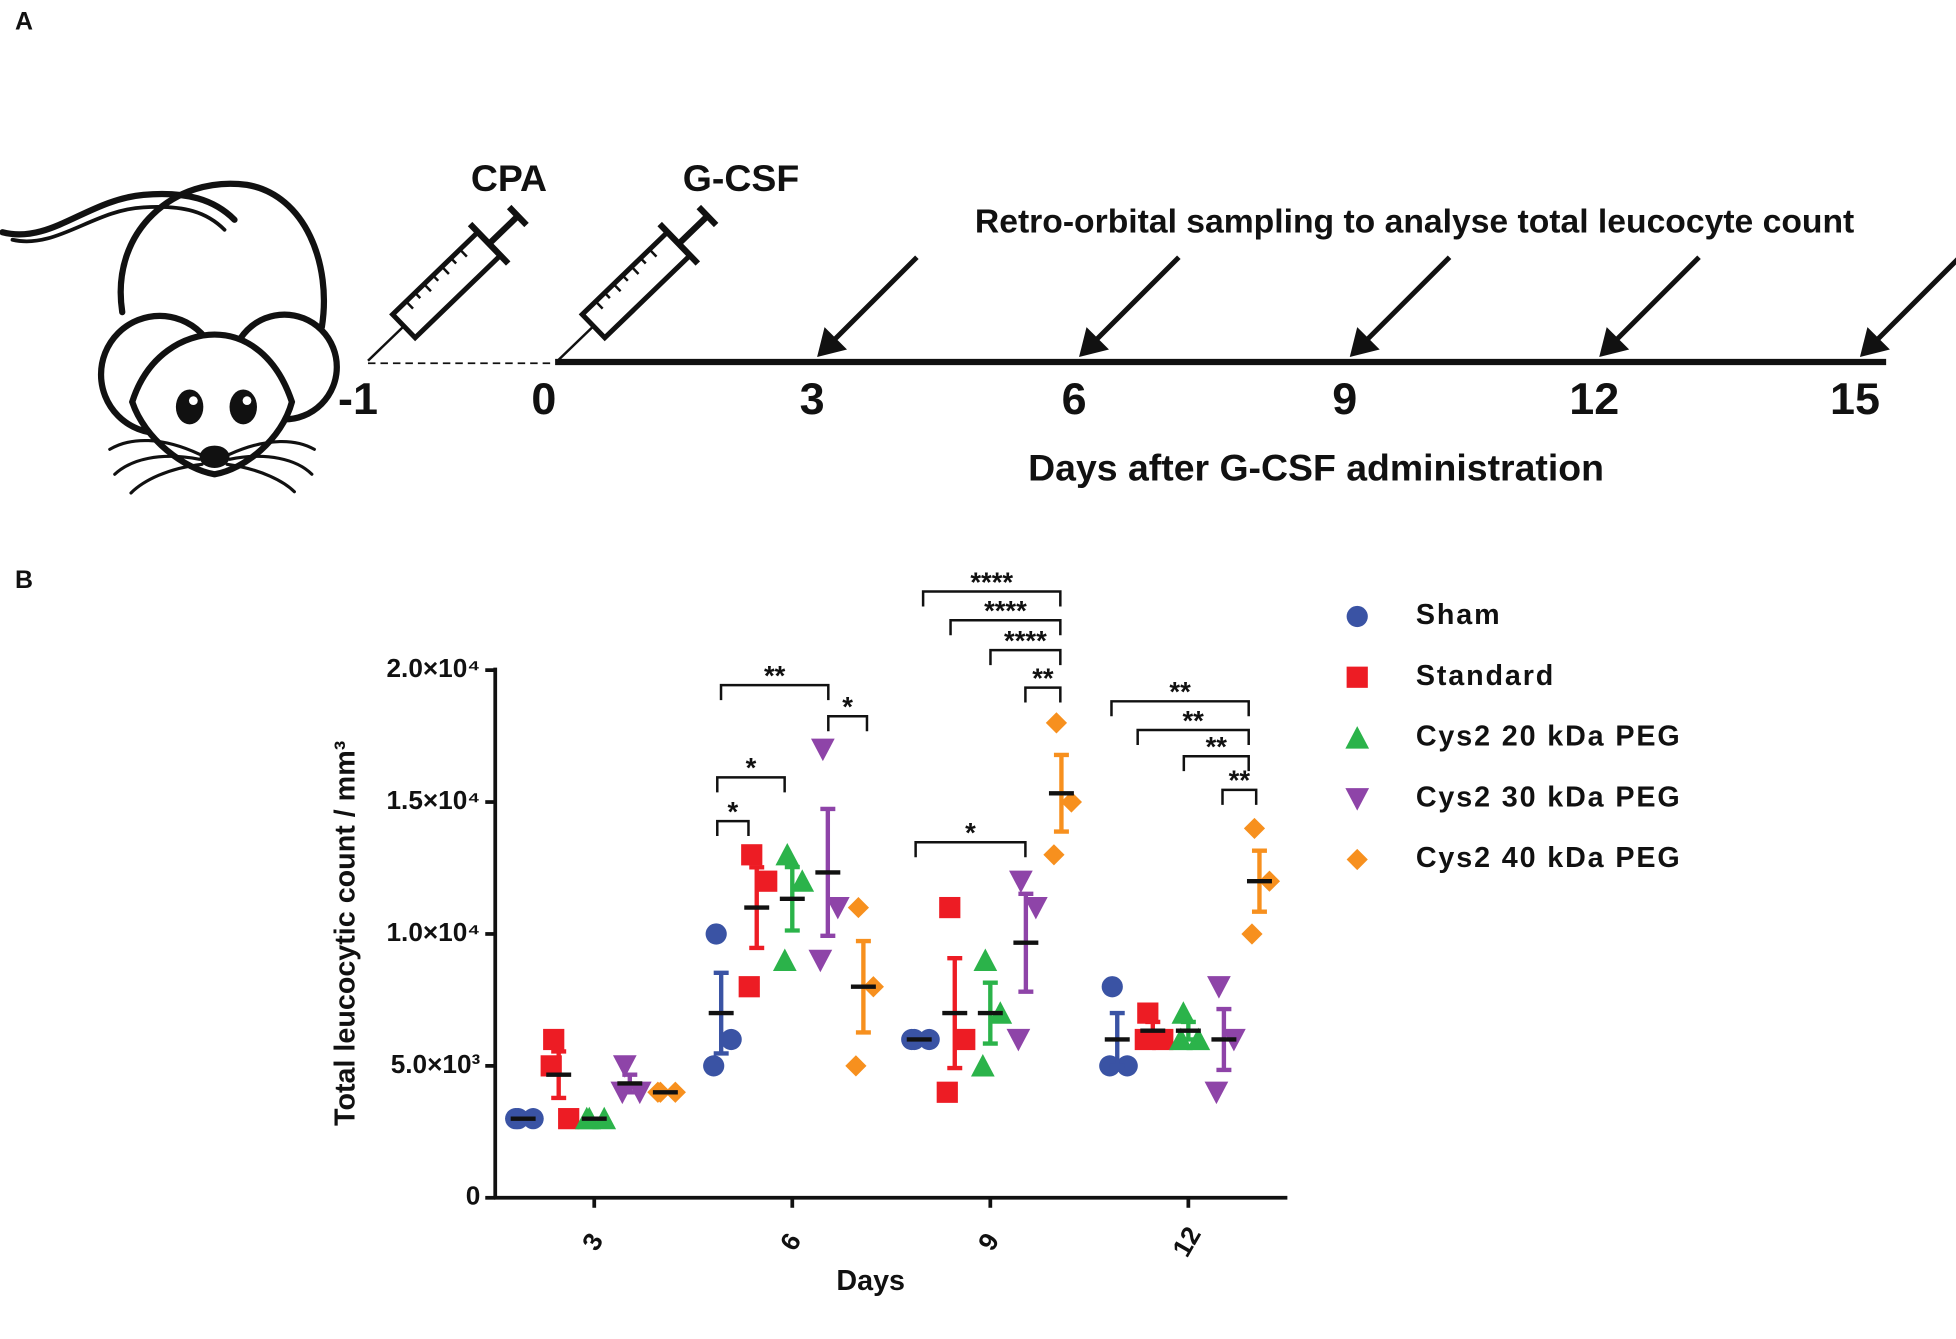  What do you see at coordinates (1344, 398) in the screenshot?
I see `timeline-tick-label: 9` at bounding box center [1344, 398].